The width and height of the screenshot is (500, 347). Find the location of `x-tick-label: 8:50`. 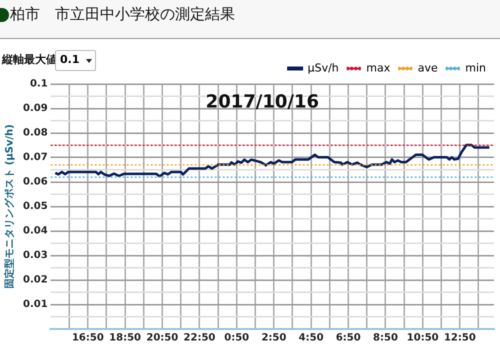

x-tick-label: 8:50 is located at coordinates (385, 338).